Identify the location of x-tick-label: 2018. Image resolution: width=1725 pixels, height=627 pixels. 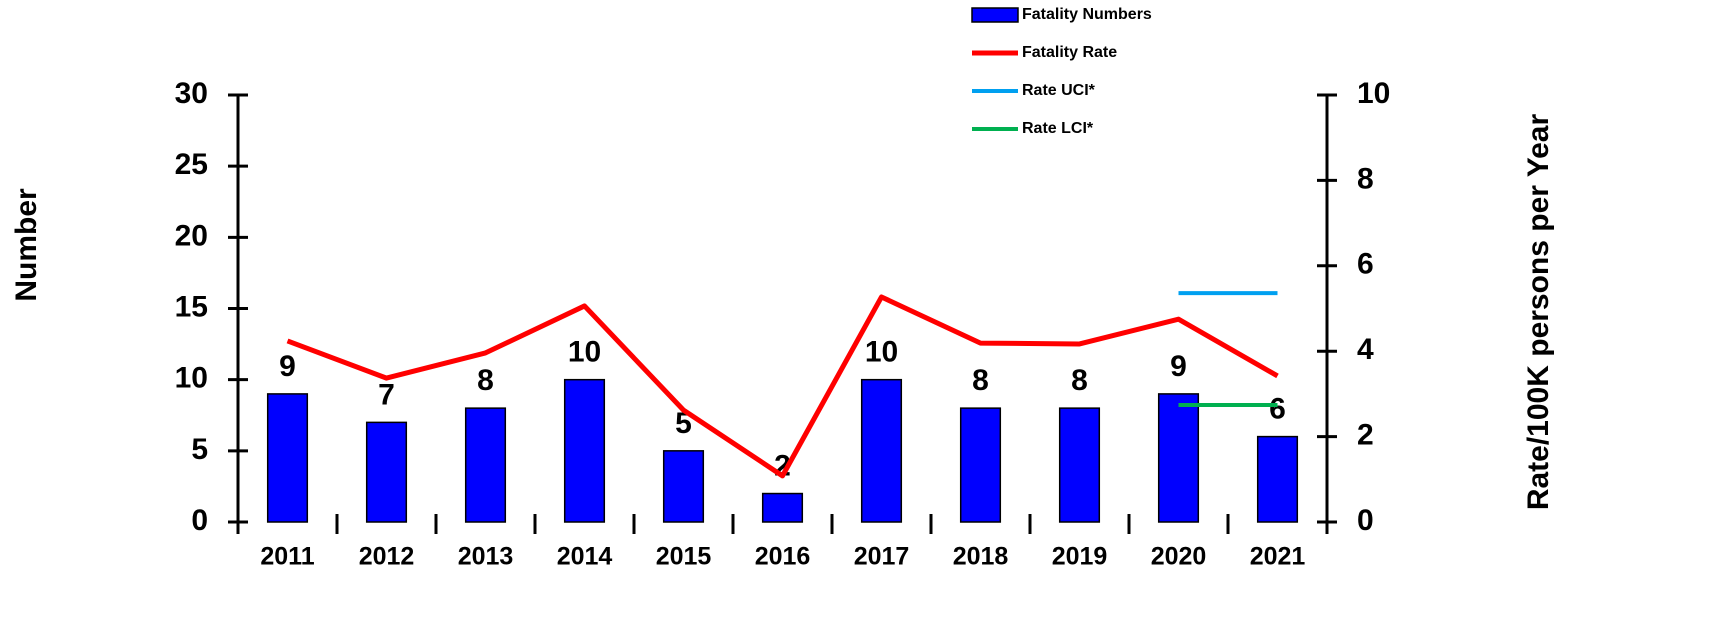
(981, 557).